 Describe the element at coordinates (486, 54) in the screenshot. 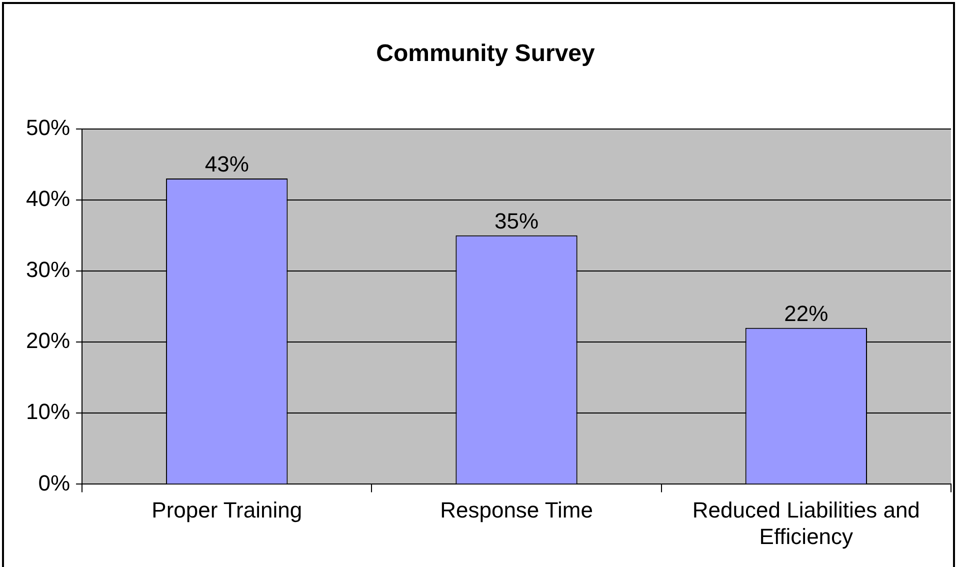

I see `chart-title: Community Survey` at that location.